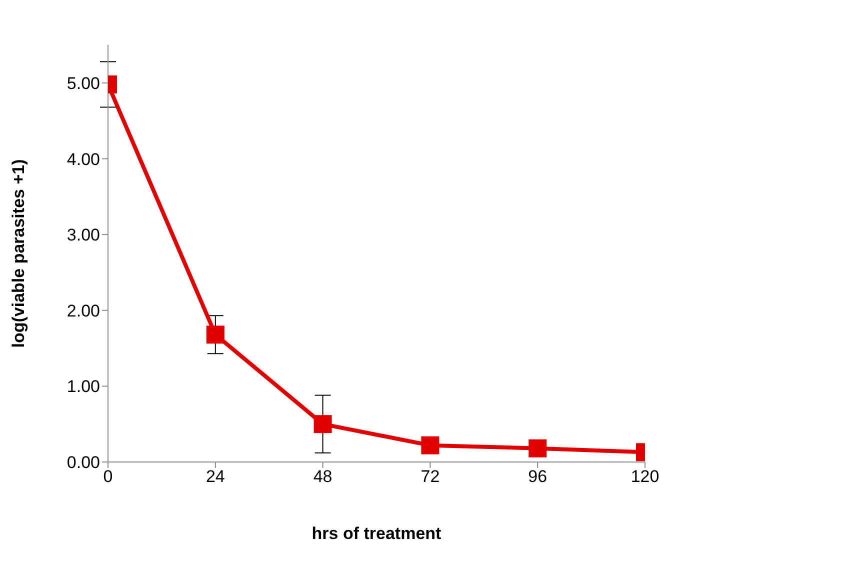  Describe the element at coordinates (83, 159) in the screenshot. I see `y-tick-label: 4.00` at that location.